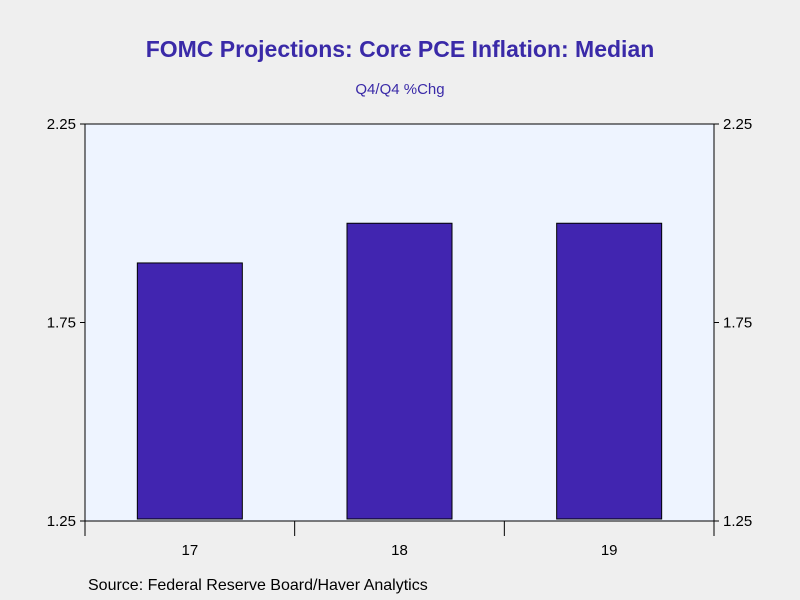 The width and height of the screenshot is (800, 600). What do you see at coordinates (61, 124) in the screenshot?
I see `left-tick-label: 2.25` at bounding box center [61, 124].